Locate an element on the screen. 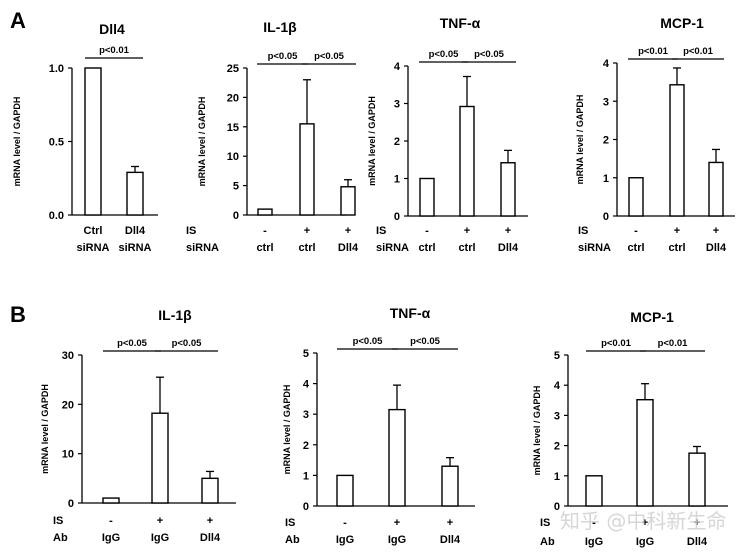 This screenshot has height=552, width=744. panel-letter-a: A is located at coordinates (18, 20).